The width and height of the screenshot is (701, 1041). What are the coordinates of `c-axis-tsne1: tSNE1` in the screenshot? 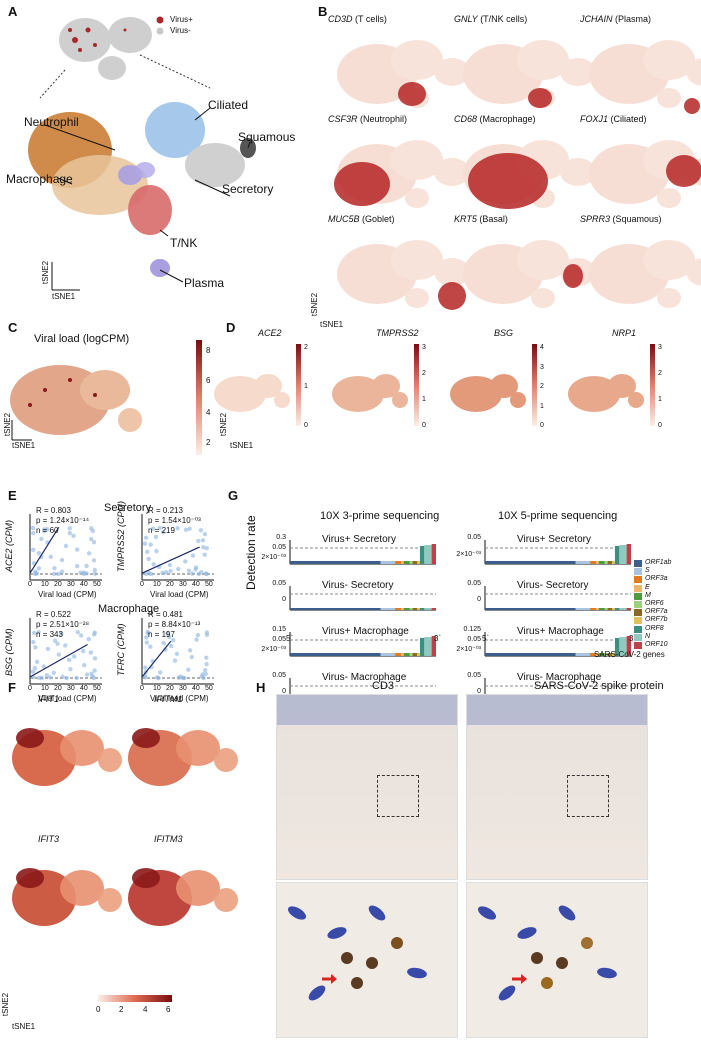 It's located at (24, 445).